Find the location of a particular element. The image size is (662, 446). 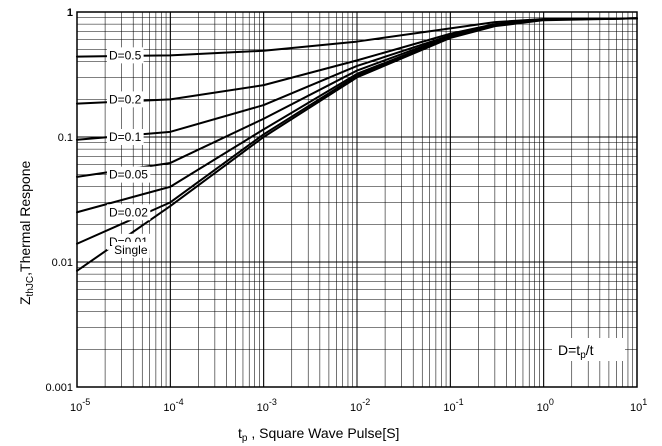

y-axis-title-sub: thJC is located at coordinates (30, 286).